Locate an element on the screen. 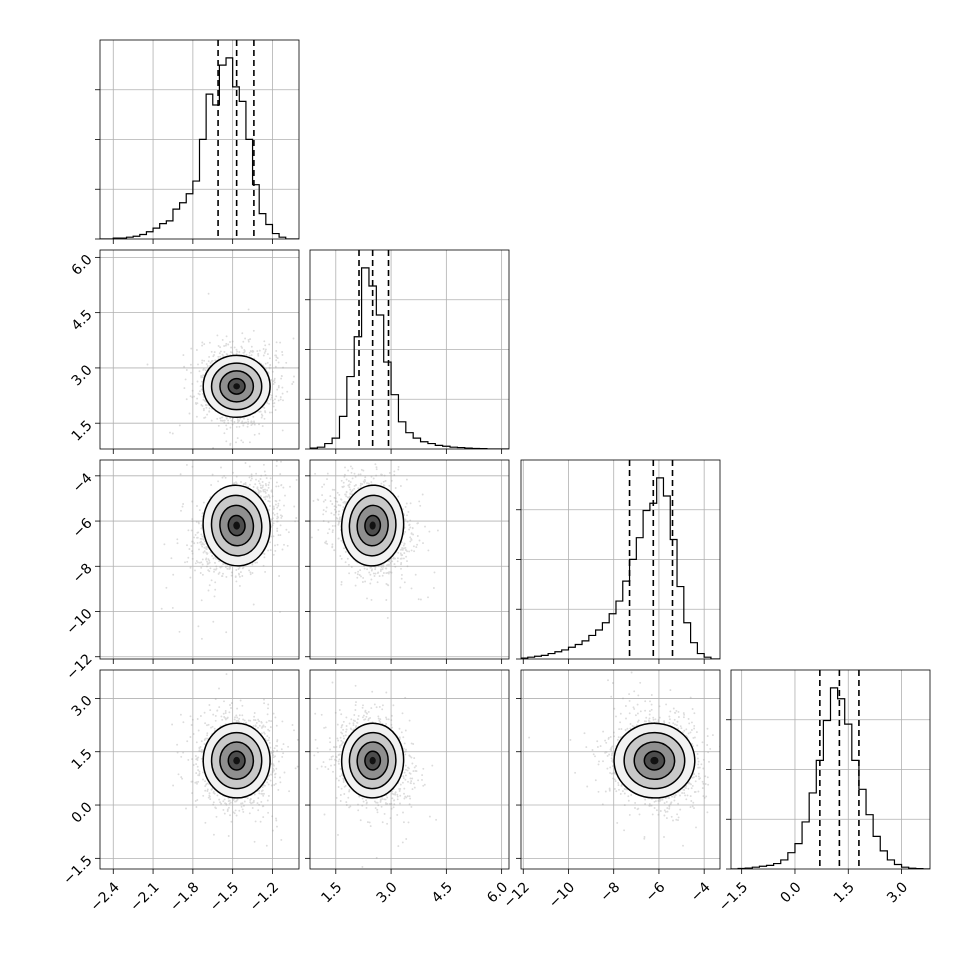 The width and height of the screenshot is (970, 970). y-tick-label: −10 is located at coordinates (79, 622).